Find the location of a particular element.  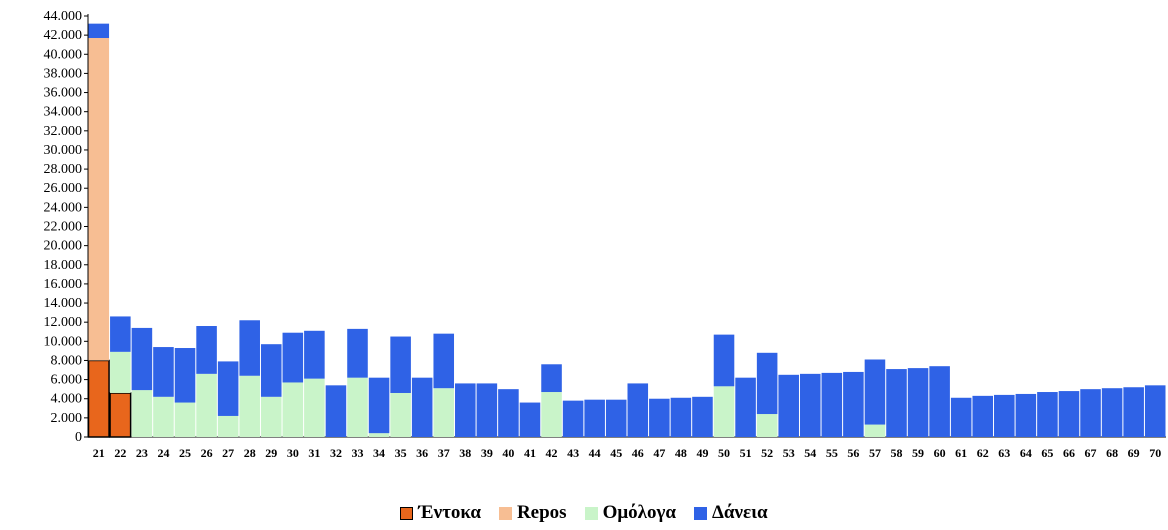

x-tick-label: 53 is located at coordinates (789, 453).